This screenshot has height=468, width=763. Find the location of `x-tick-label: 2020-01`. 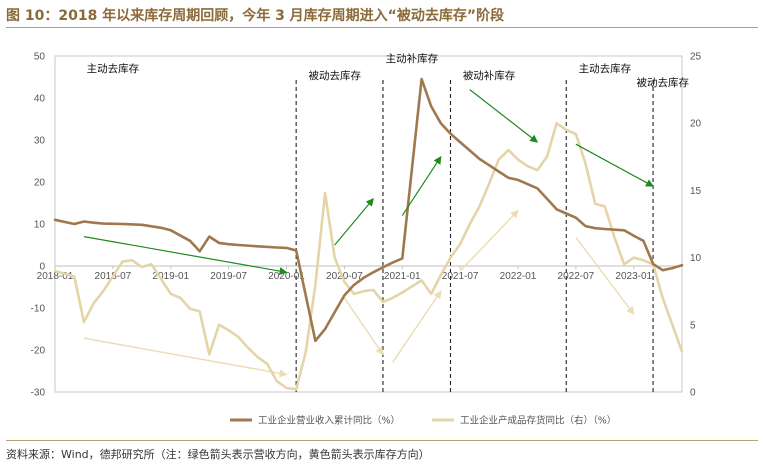

x-tick-label: 2020-01 is located at coordinates (286, 276).